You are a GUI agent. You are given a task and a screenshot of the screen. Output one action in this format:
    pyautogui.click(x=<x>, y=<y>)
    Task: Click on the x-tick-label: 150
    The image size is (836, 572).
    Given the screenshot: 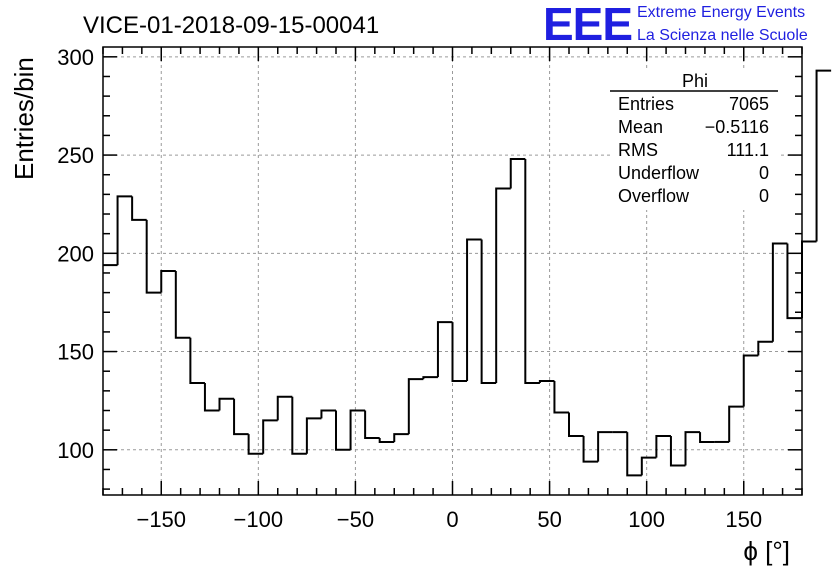 What is the action you would take?
    pyautogui.click(x=743, y=519)
    